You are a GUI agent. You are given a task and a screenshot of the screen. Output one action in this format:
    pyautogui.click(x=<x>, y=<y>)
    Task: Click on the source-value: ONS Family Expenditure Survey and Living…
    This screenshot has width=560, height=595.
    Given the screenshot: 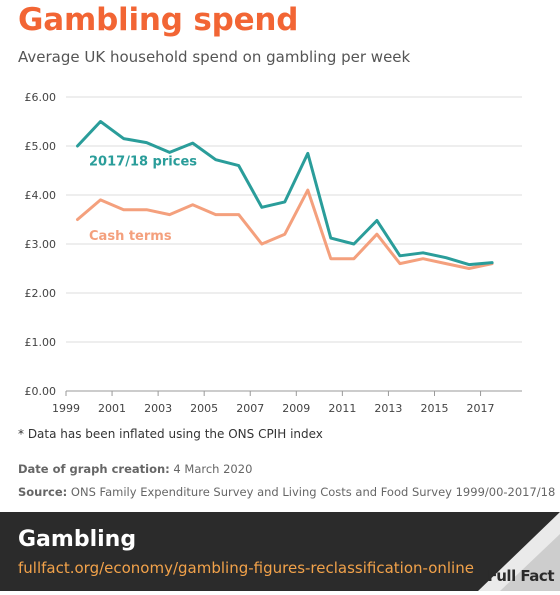 What is the action you would take?
    pyautogui.click(x=311, y=492)
    